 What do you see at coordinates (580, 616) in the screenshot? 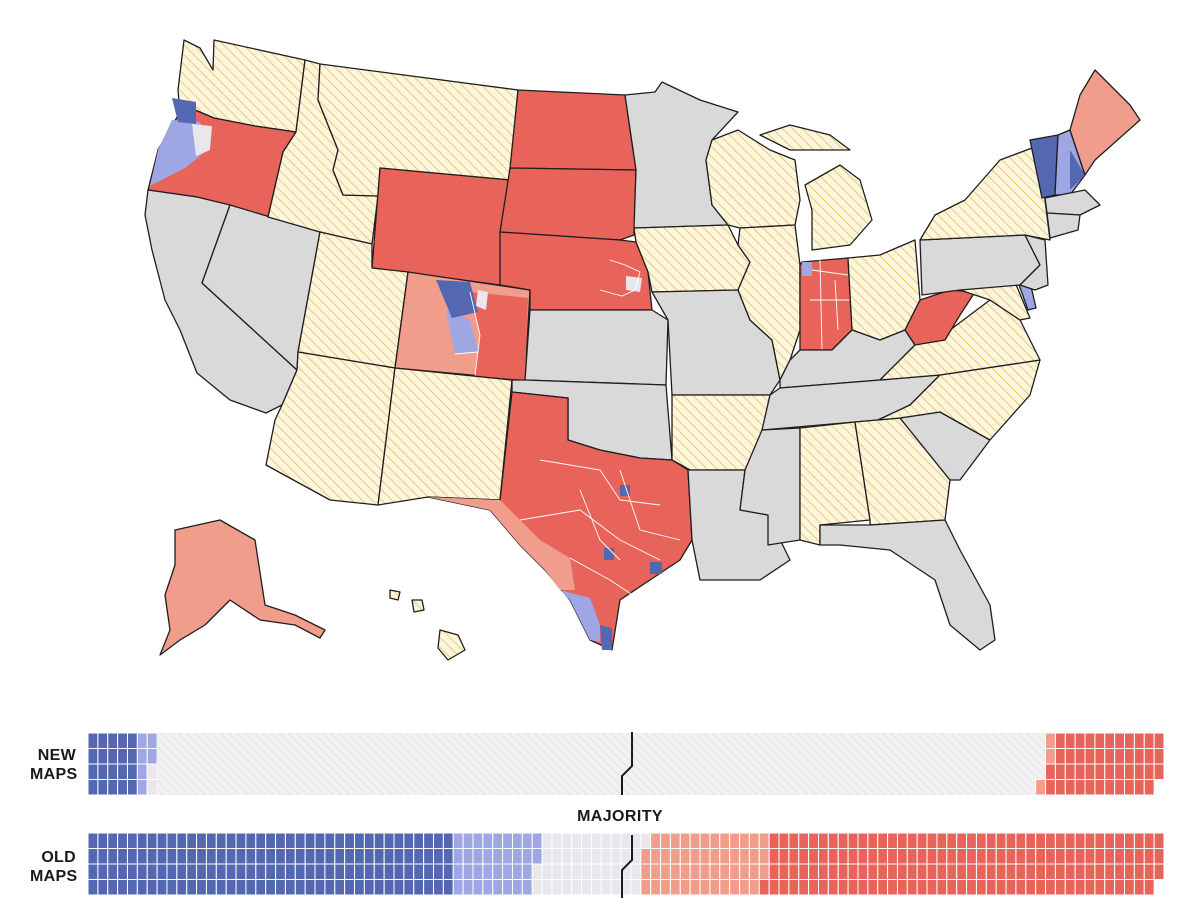
I see `texas-dem-lean` at bounding box center [580, 616].